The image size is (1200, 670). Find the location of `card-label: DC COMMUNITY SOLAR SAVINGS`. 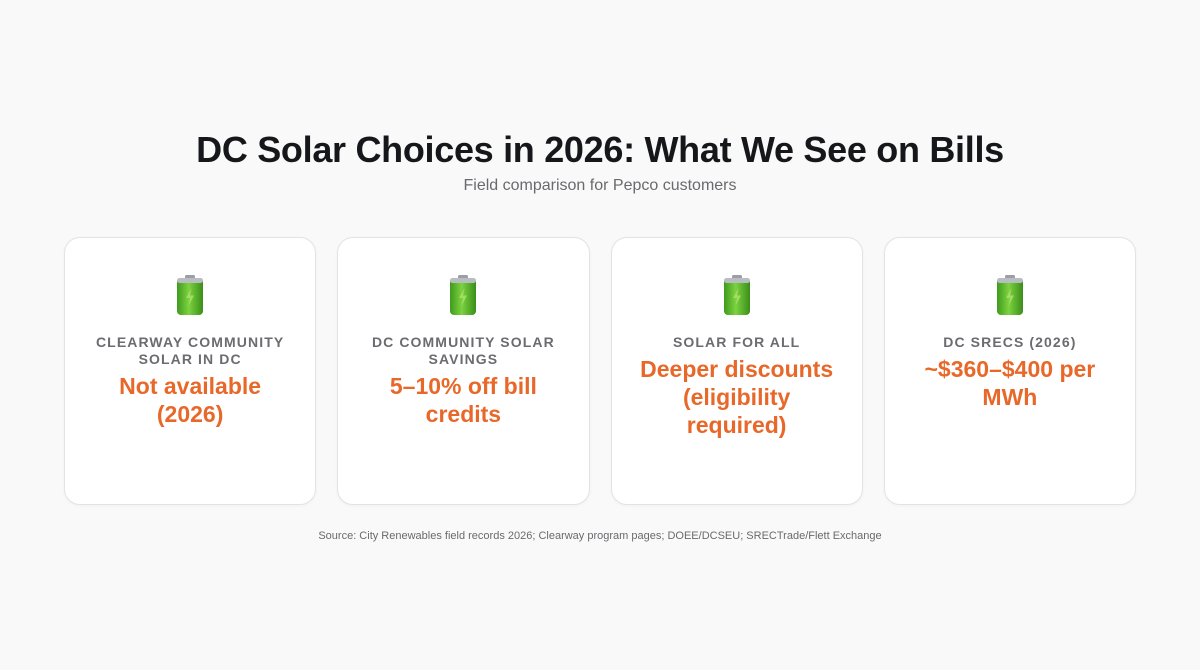

card-label: DC COMMUNITY SOLAR SAVINGS is located at coordinates (463, 350).